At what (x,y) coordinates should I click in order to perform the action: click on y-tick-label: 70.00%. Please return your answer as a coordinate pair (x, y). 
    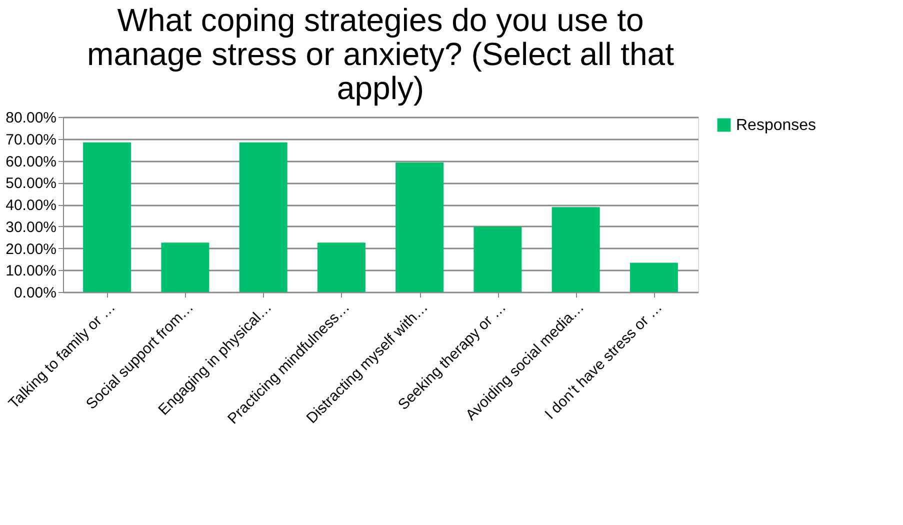
    Looking at the image, I should click on (31, 139).